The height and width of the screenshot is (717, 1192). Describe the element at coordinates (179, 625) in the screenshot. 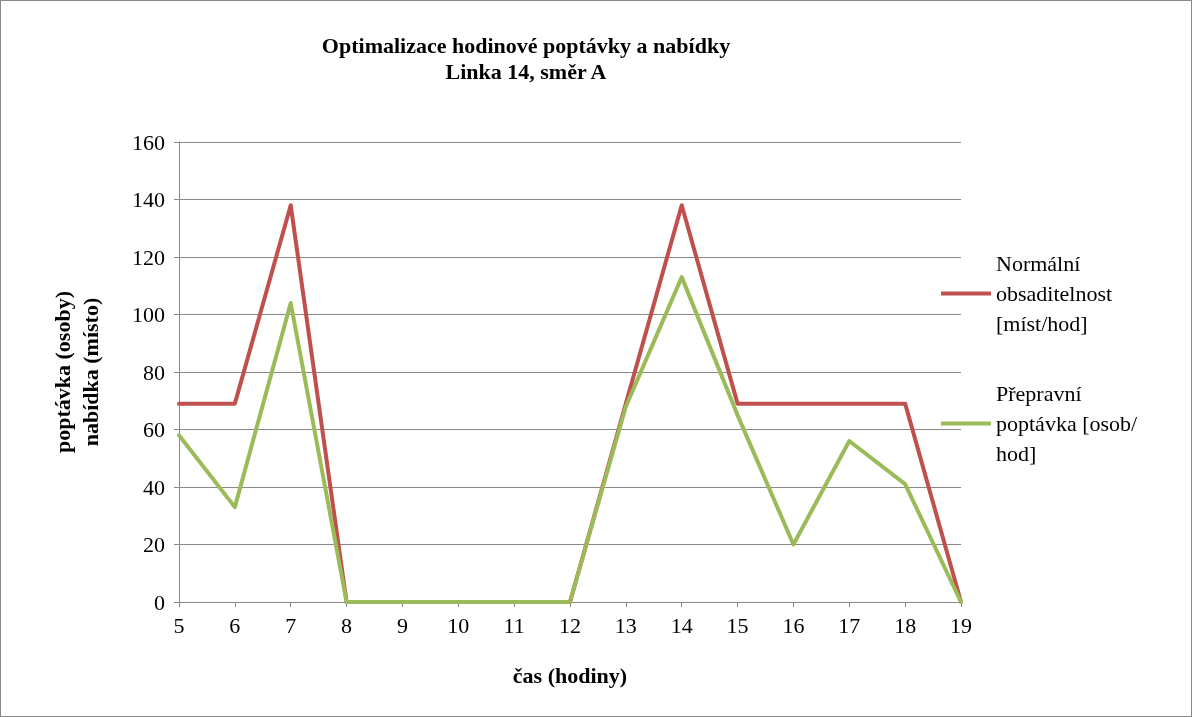

I see `x-tick-label: 5` at that location.